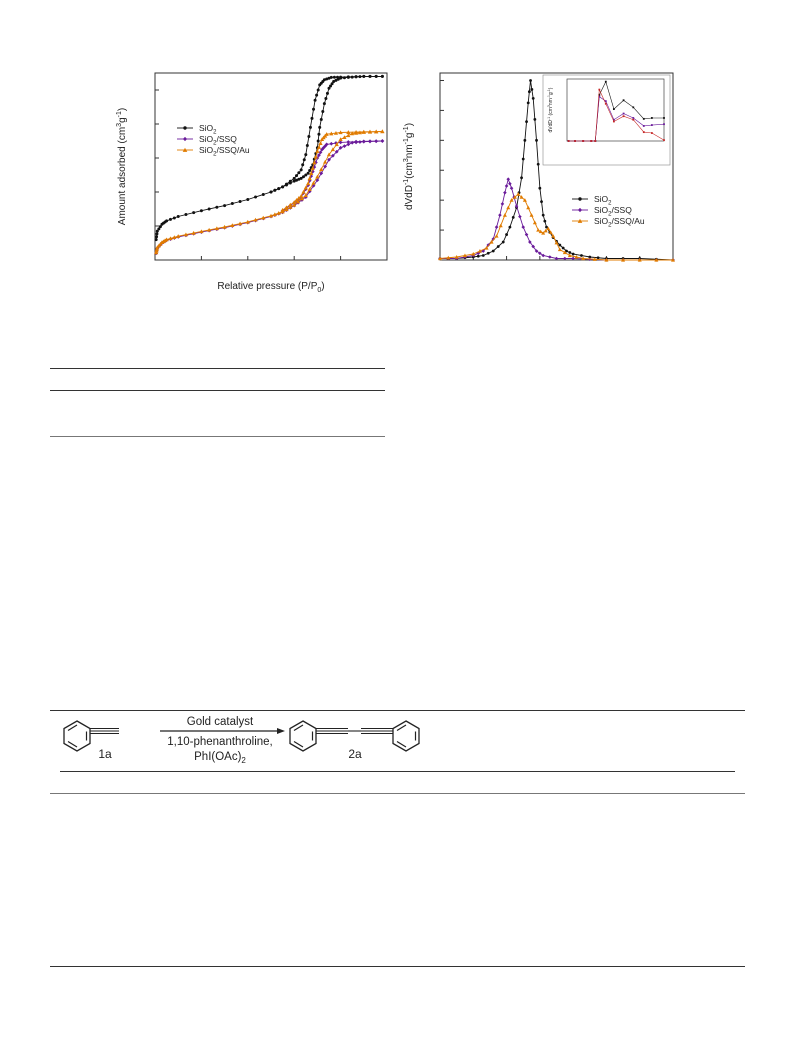  What do you see at coordinates (224, 151) in the screenshot?
I see `chart-a-legend-label: SiO2/SSQ/Au` at bounding box center [224, 151].